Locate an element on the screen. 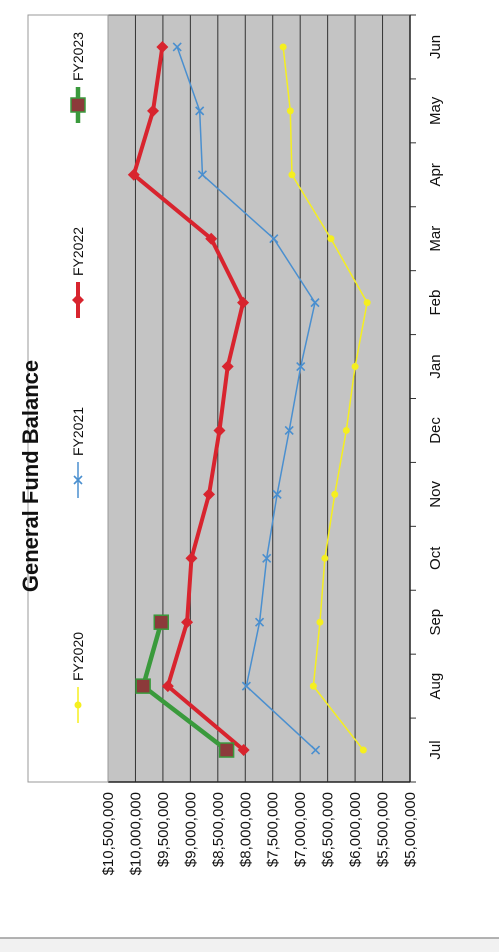 Image resolution: width=499 pixels, height=952 pixels. legend-item-fy2020: FY2020 is located at coordinates (78, 677).